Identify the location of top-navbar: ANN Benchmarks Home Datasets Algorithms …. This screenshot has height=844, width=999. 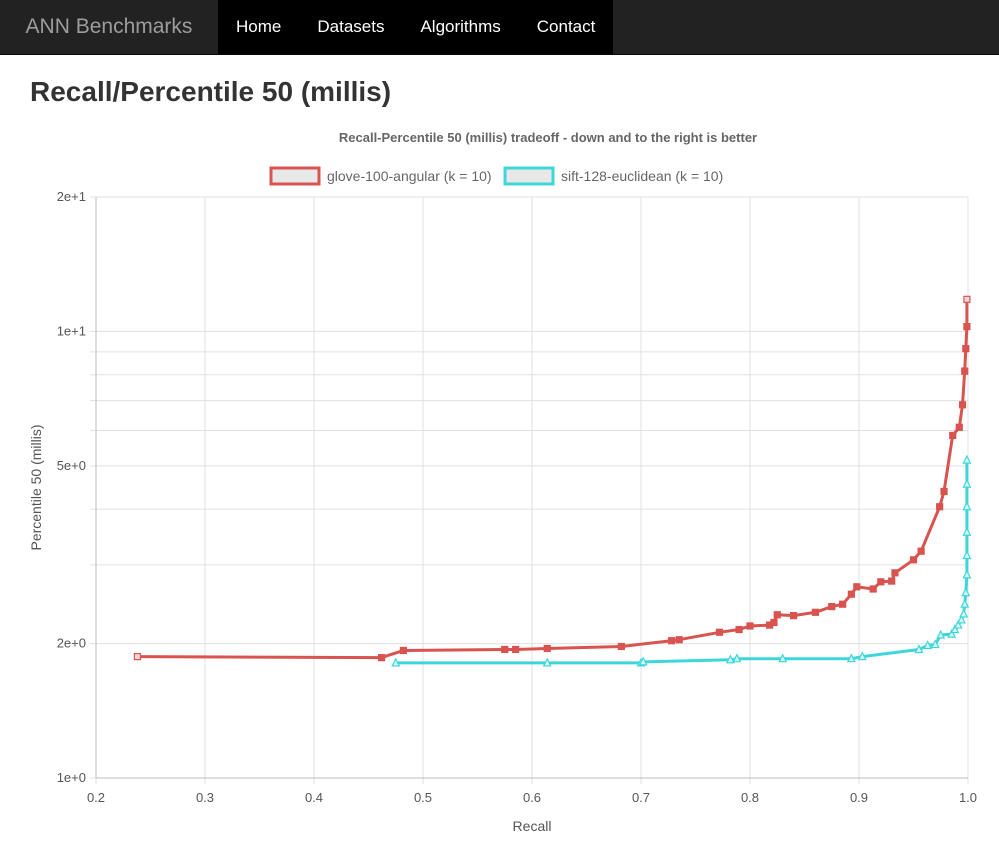
(499, 27).